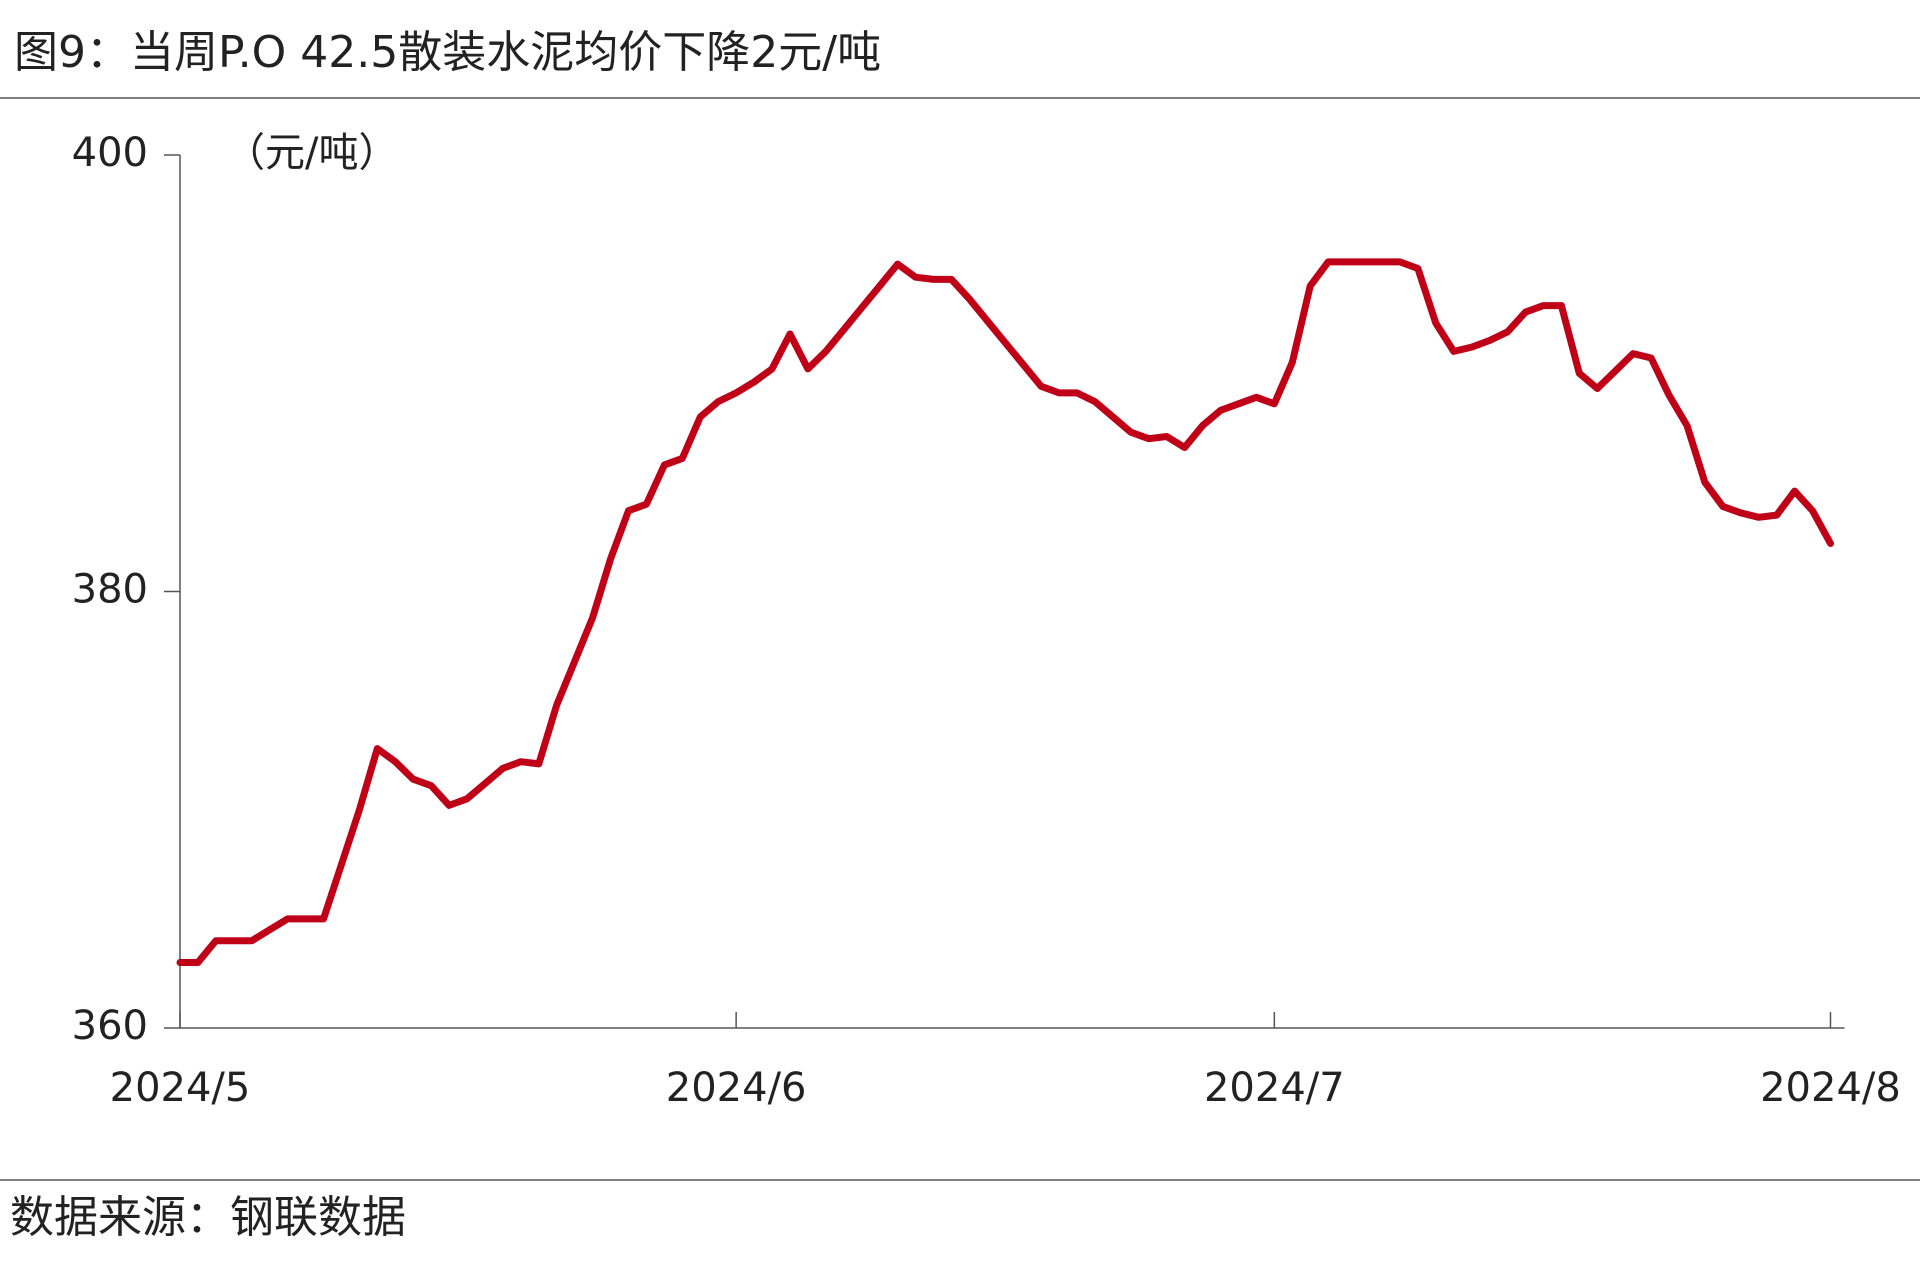  Describe the element at coordinates (110, 590) in the screenshot. I see `y-tick-label: 380` at that location.